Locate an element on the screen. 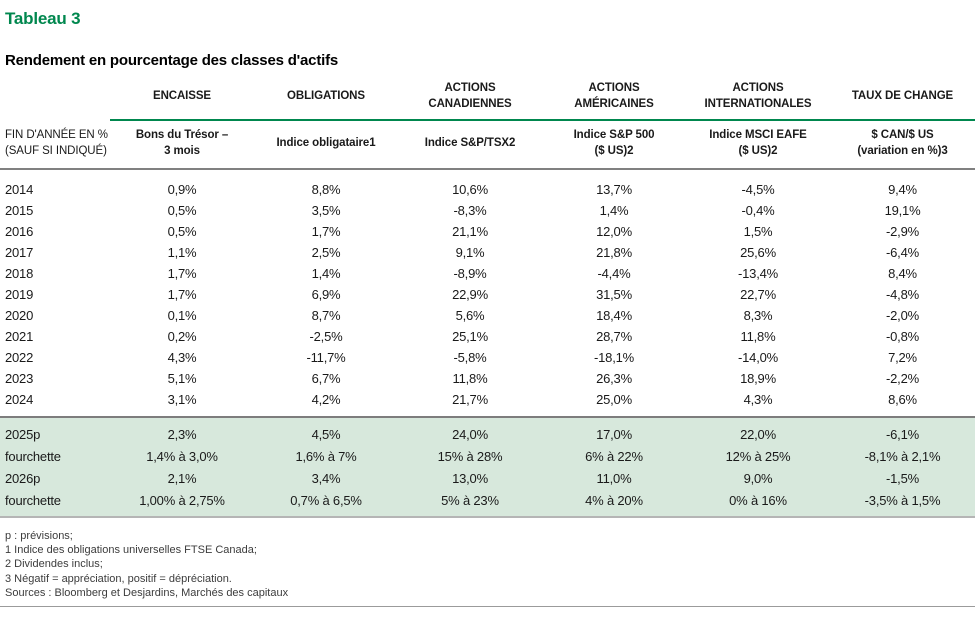 The image size is (975, 634). row-label: 2018 is located at coordinates (19, 274).